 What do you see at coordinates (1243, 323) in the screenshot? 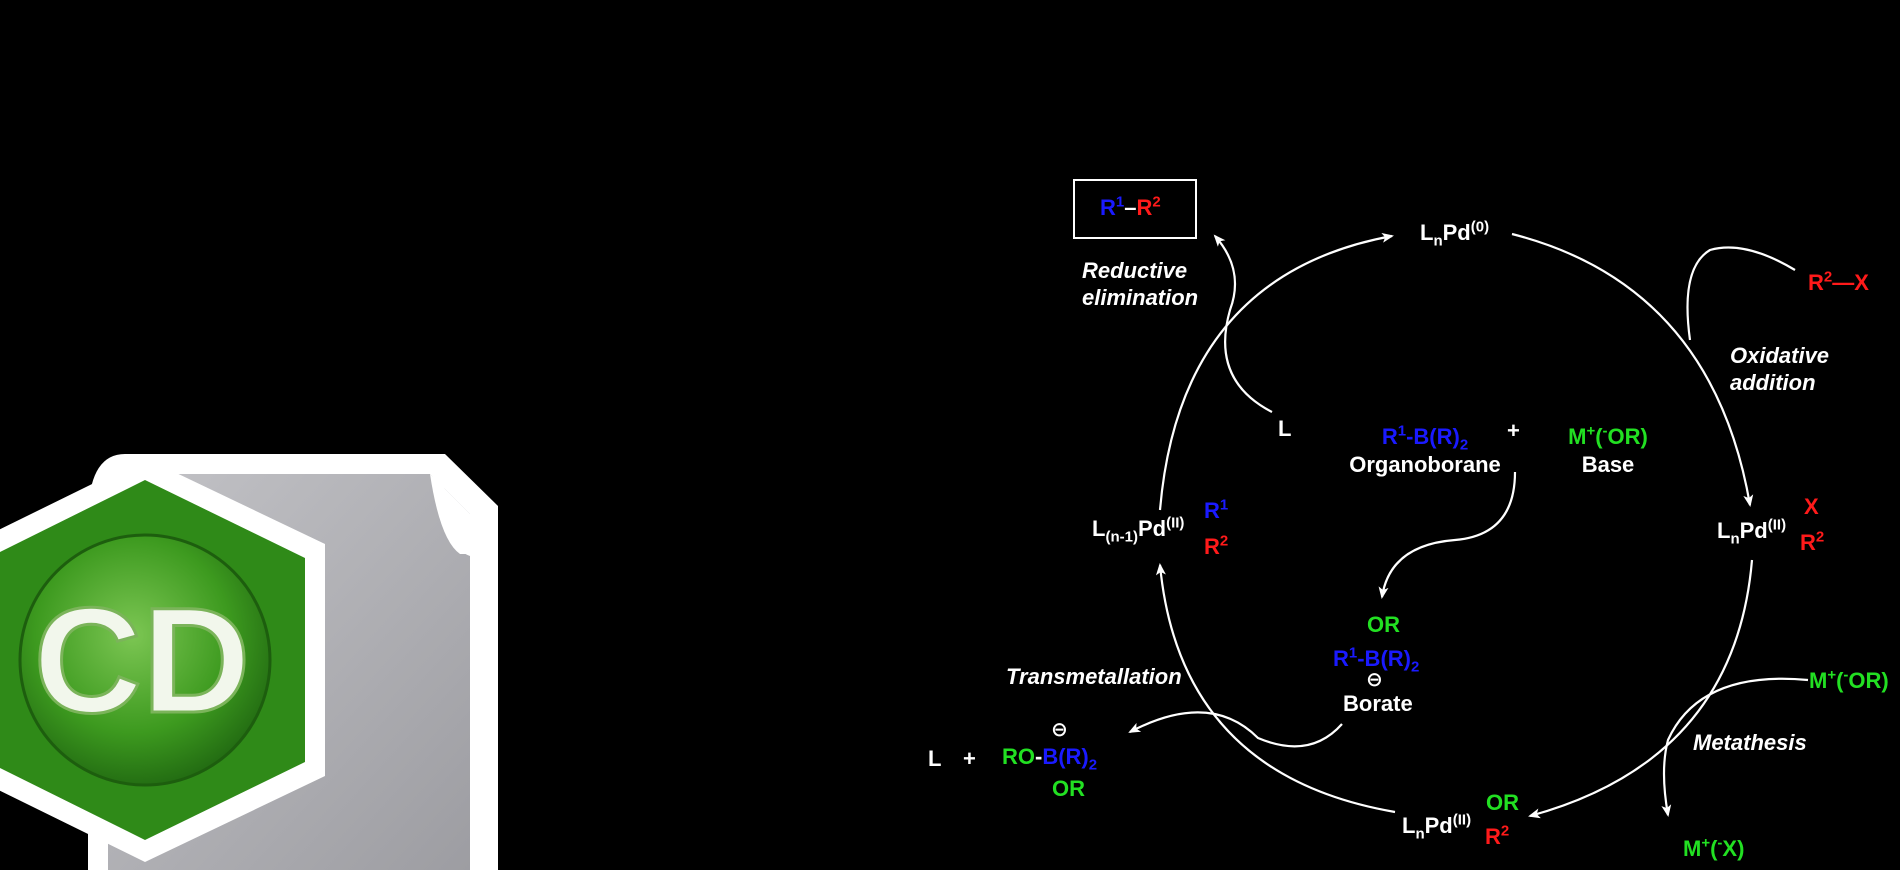
I see `arrow-to-product` at bounding box center [1243, 323].